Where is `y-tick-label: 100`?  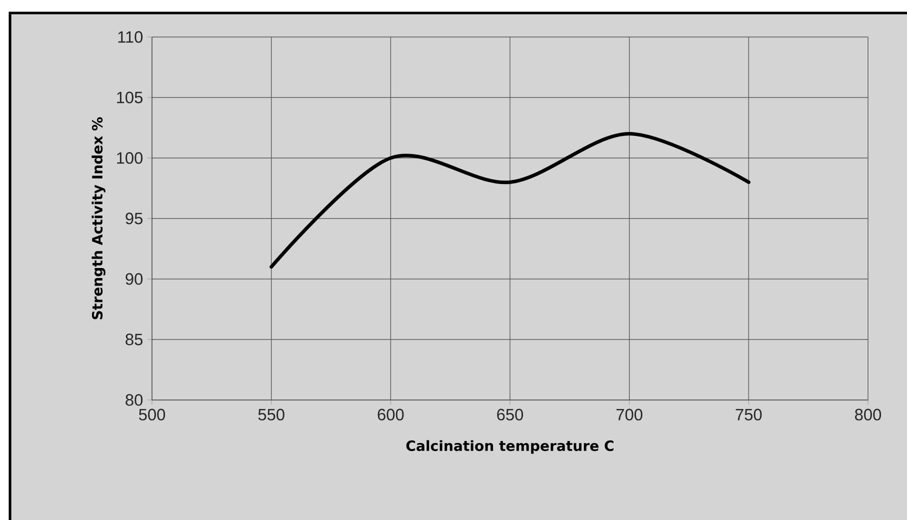
y-tick-label: 100 is located at coordinates (130, 158).